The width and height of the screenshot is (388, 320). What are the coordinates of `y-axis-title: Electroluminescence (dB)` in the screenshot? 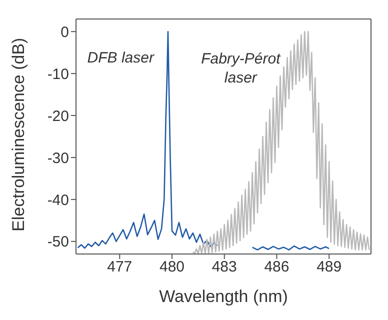 It's located at (18, 135).